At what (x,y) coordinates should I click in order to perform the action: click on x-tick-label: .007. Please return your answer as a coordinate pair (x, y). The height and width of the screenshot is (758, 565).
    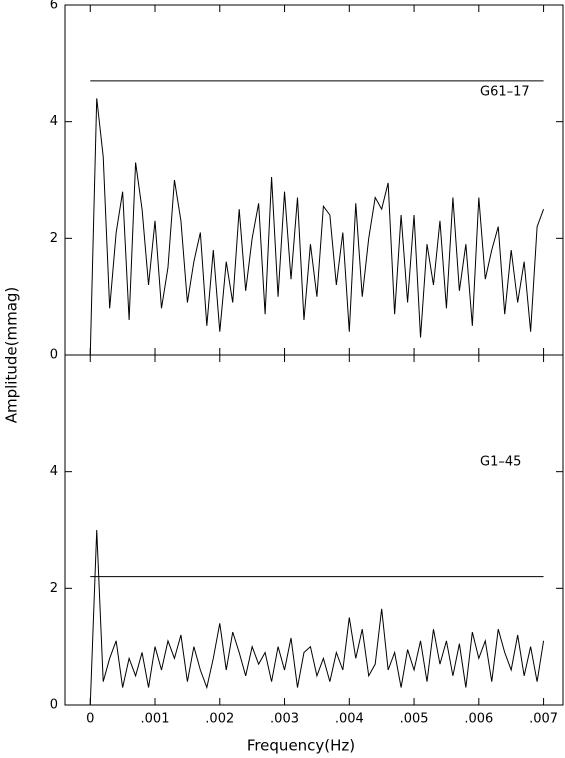
    Looking at the image, I should click on (543, 719).